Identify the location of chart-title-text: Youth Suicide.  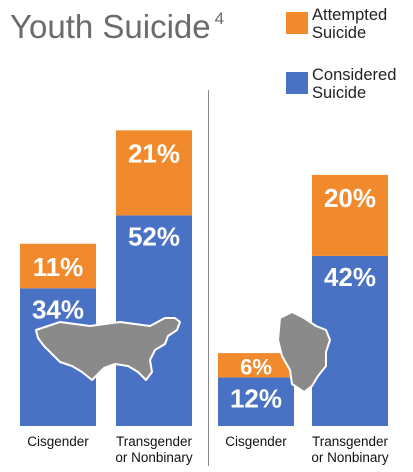
(110, 26).